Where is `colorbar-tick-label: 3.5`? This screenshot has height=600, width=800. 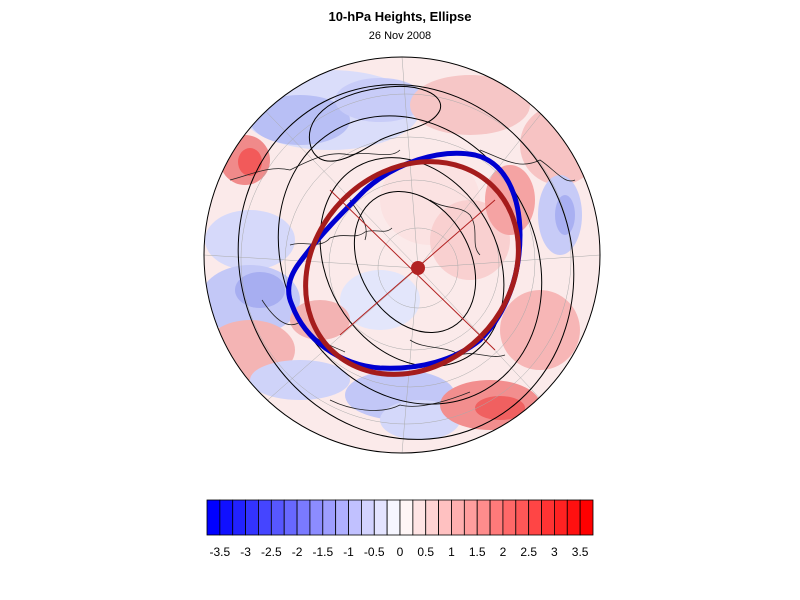
colorbar-tick-label: 3.5 is located at coordinates (580, 552).